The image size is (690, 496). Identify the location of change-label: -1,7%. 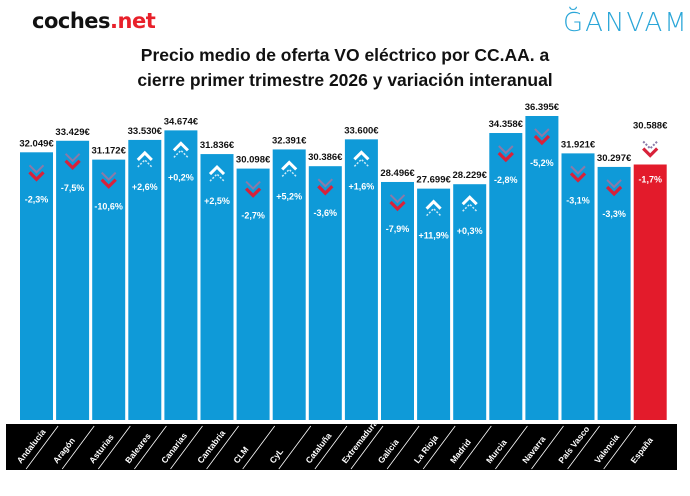
(650, 180).